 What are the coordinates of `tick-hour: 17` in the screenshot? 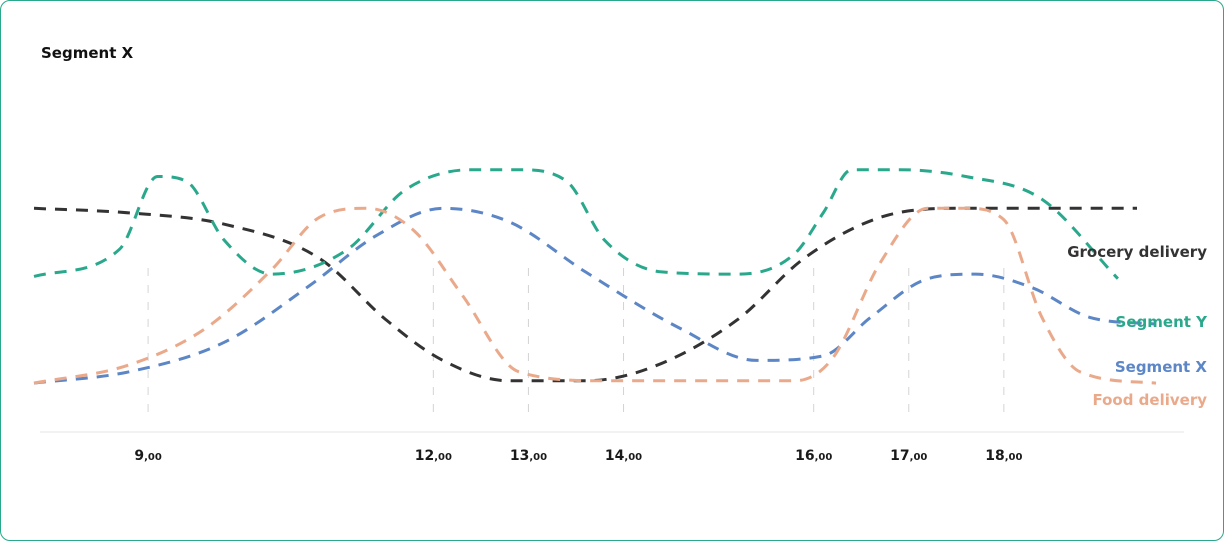 It's located at (899, 456).